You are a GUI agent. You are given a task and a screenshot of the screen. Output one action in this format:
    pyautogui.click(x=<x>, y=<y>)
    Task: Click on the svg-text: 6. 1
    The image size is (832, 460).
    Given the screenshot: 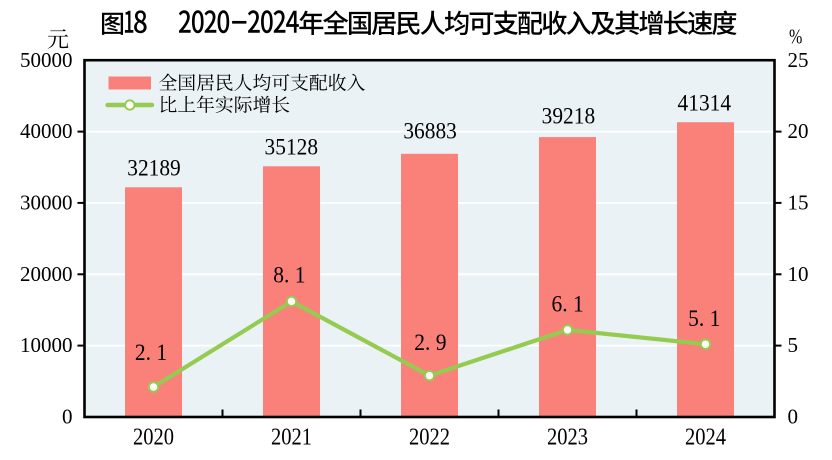 What is the action you would take?
    pyautogui.click(x=567, y=304)
    